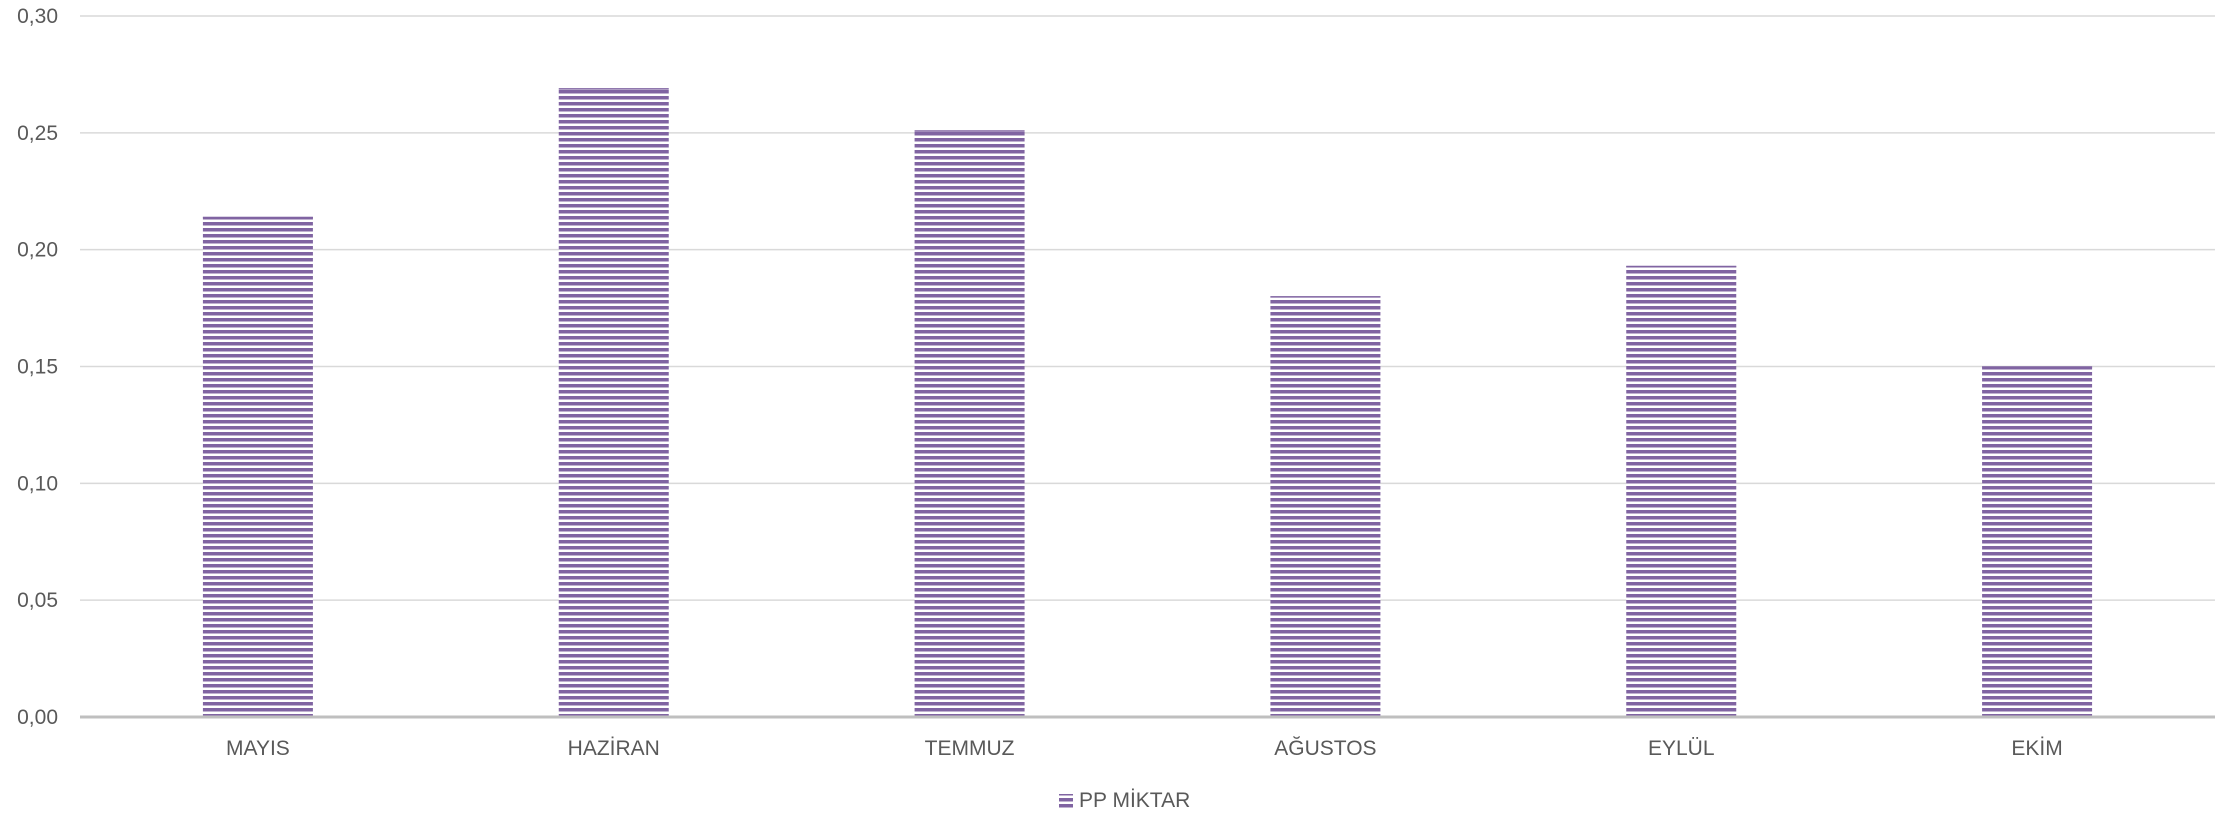  I want to click on legend: PP MİKTAR, so click(1124, 800).